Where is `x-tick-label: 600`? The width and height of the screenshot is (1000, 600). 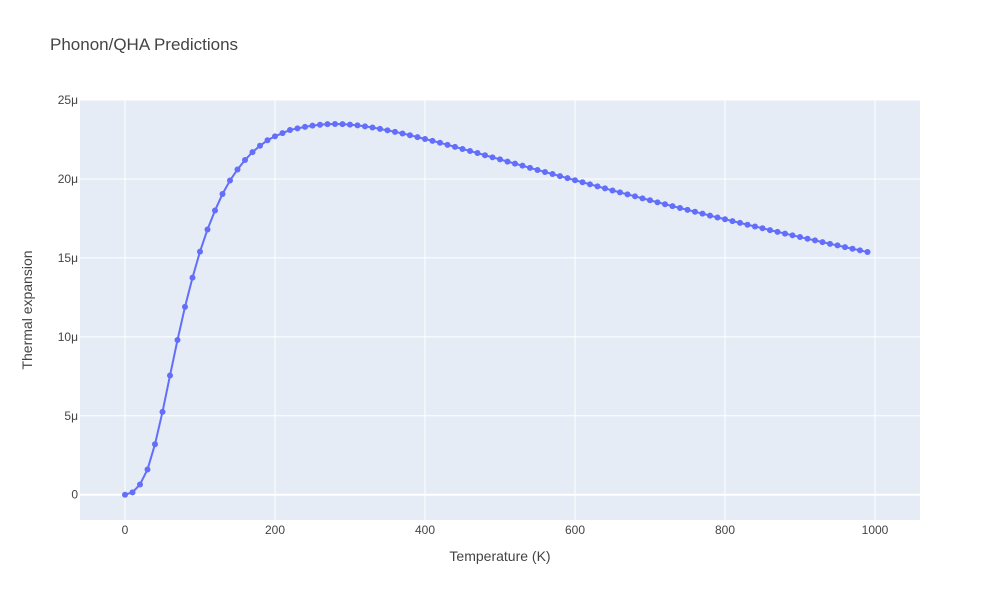 x-tick-label: 600 is located at coordinates (575, 530).